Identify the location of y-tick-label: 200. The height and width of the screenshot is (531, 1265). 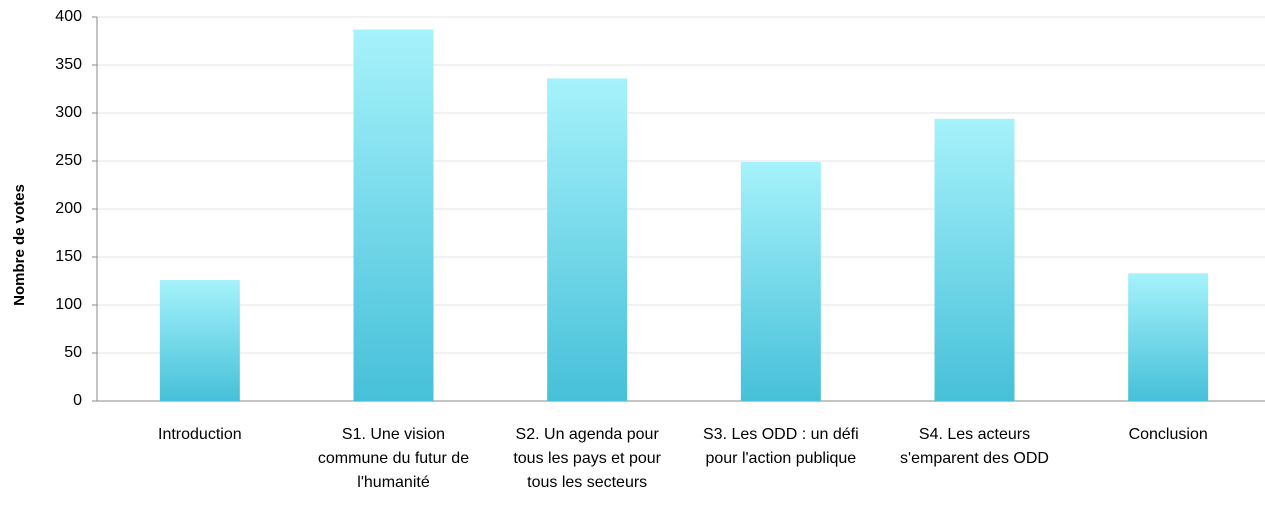
(68, 208).